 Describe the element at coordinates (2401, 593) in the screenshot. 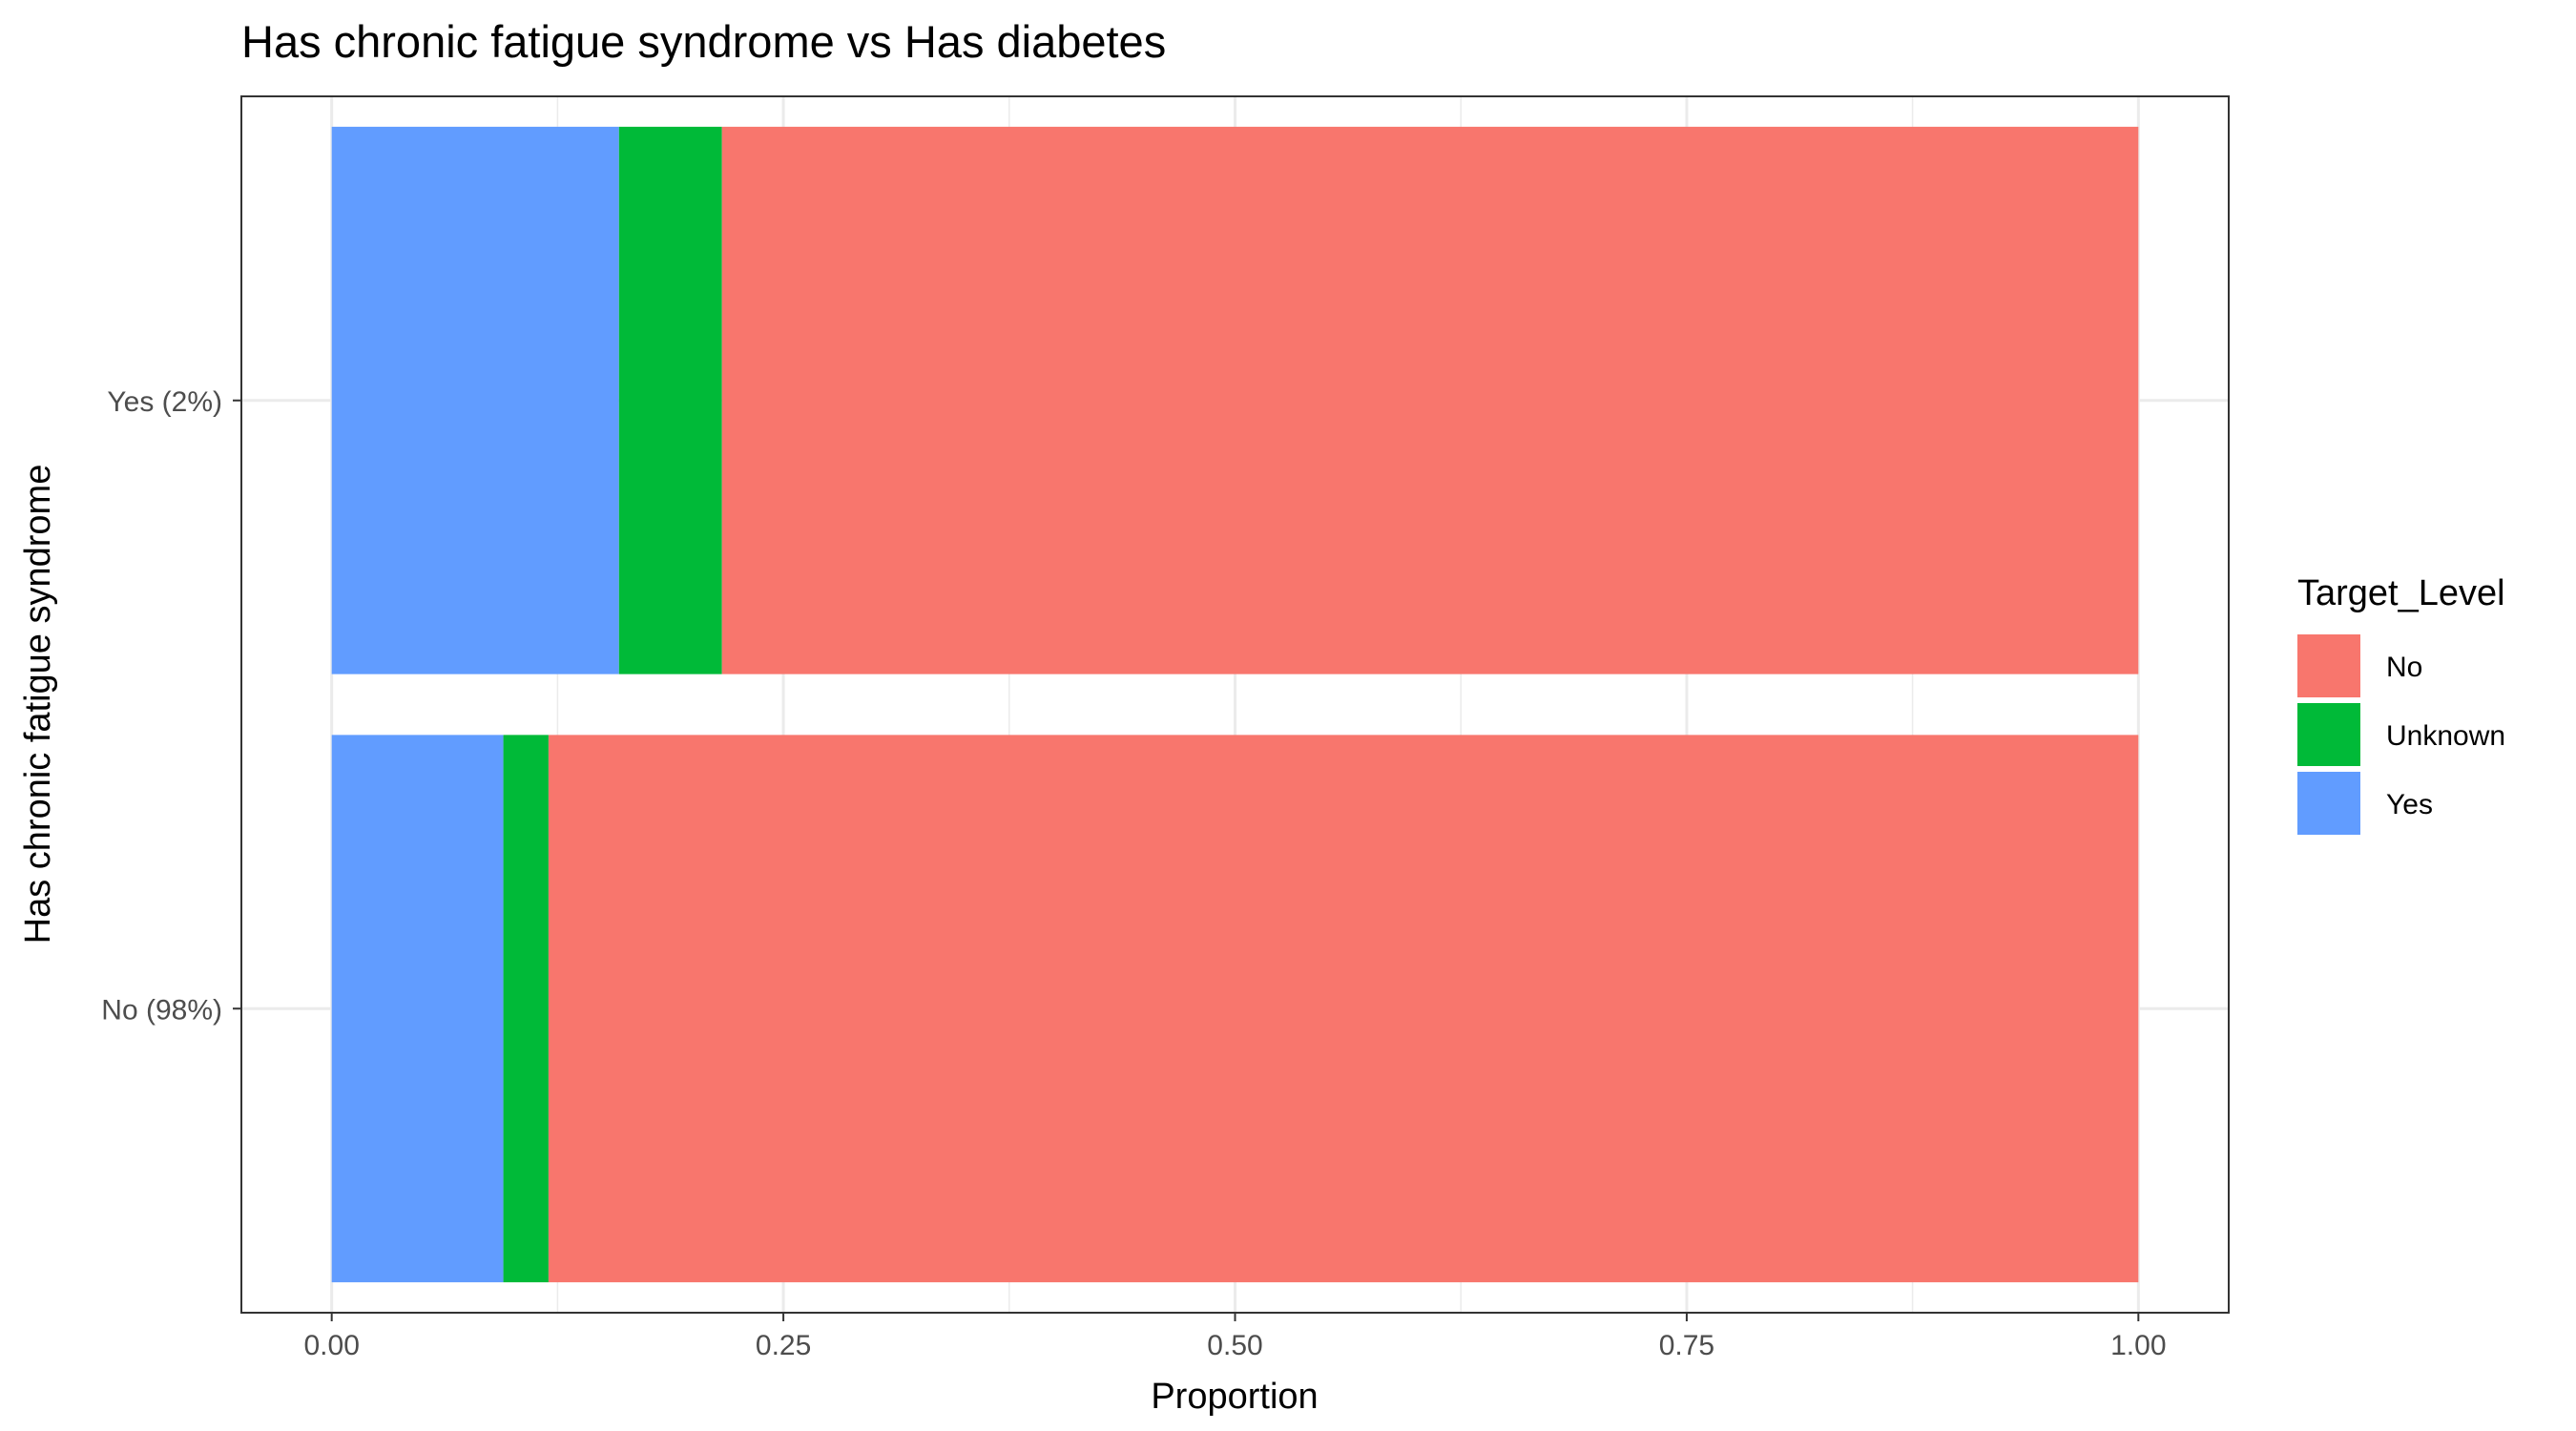

I see `legend-title: Target_Level` at that location.